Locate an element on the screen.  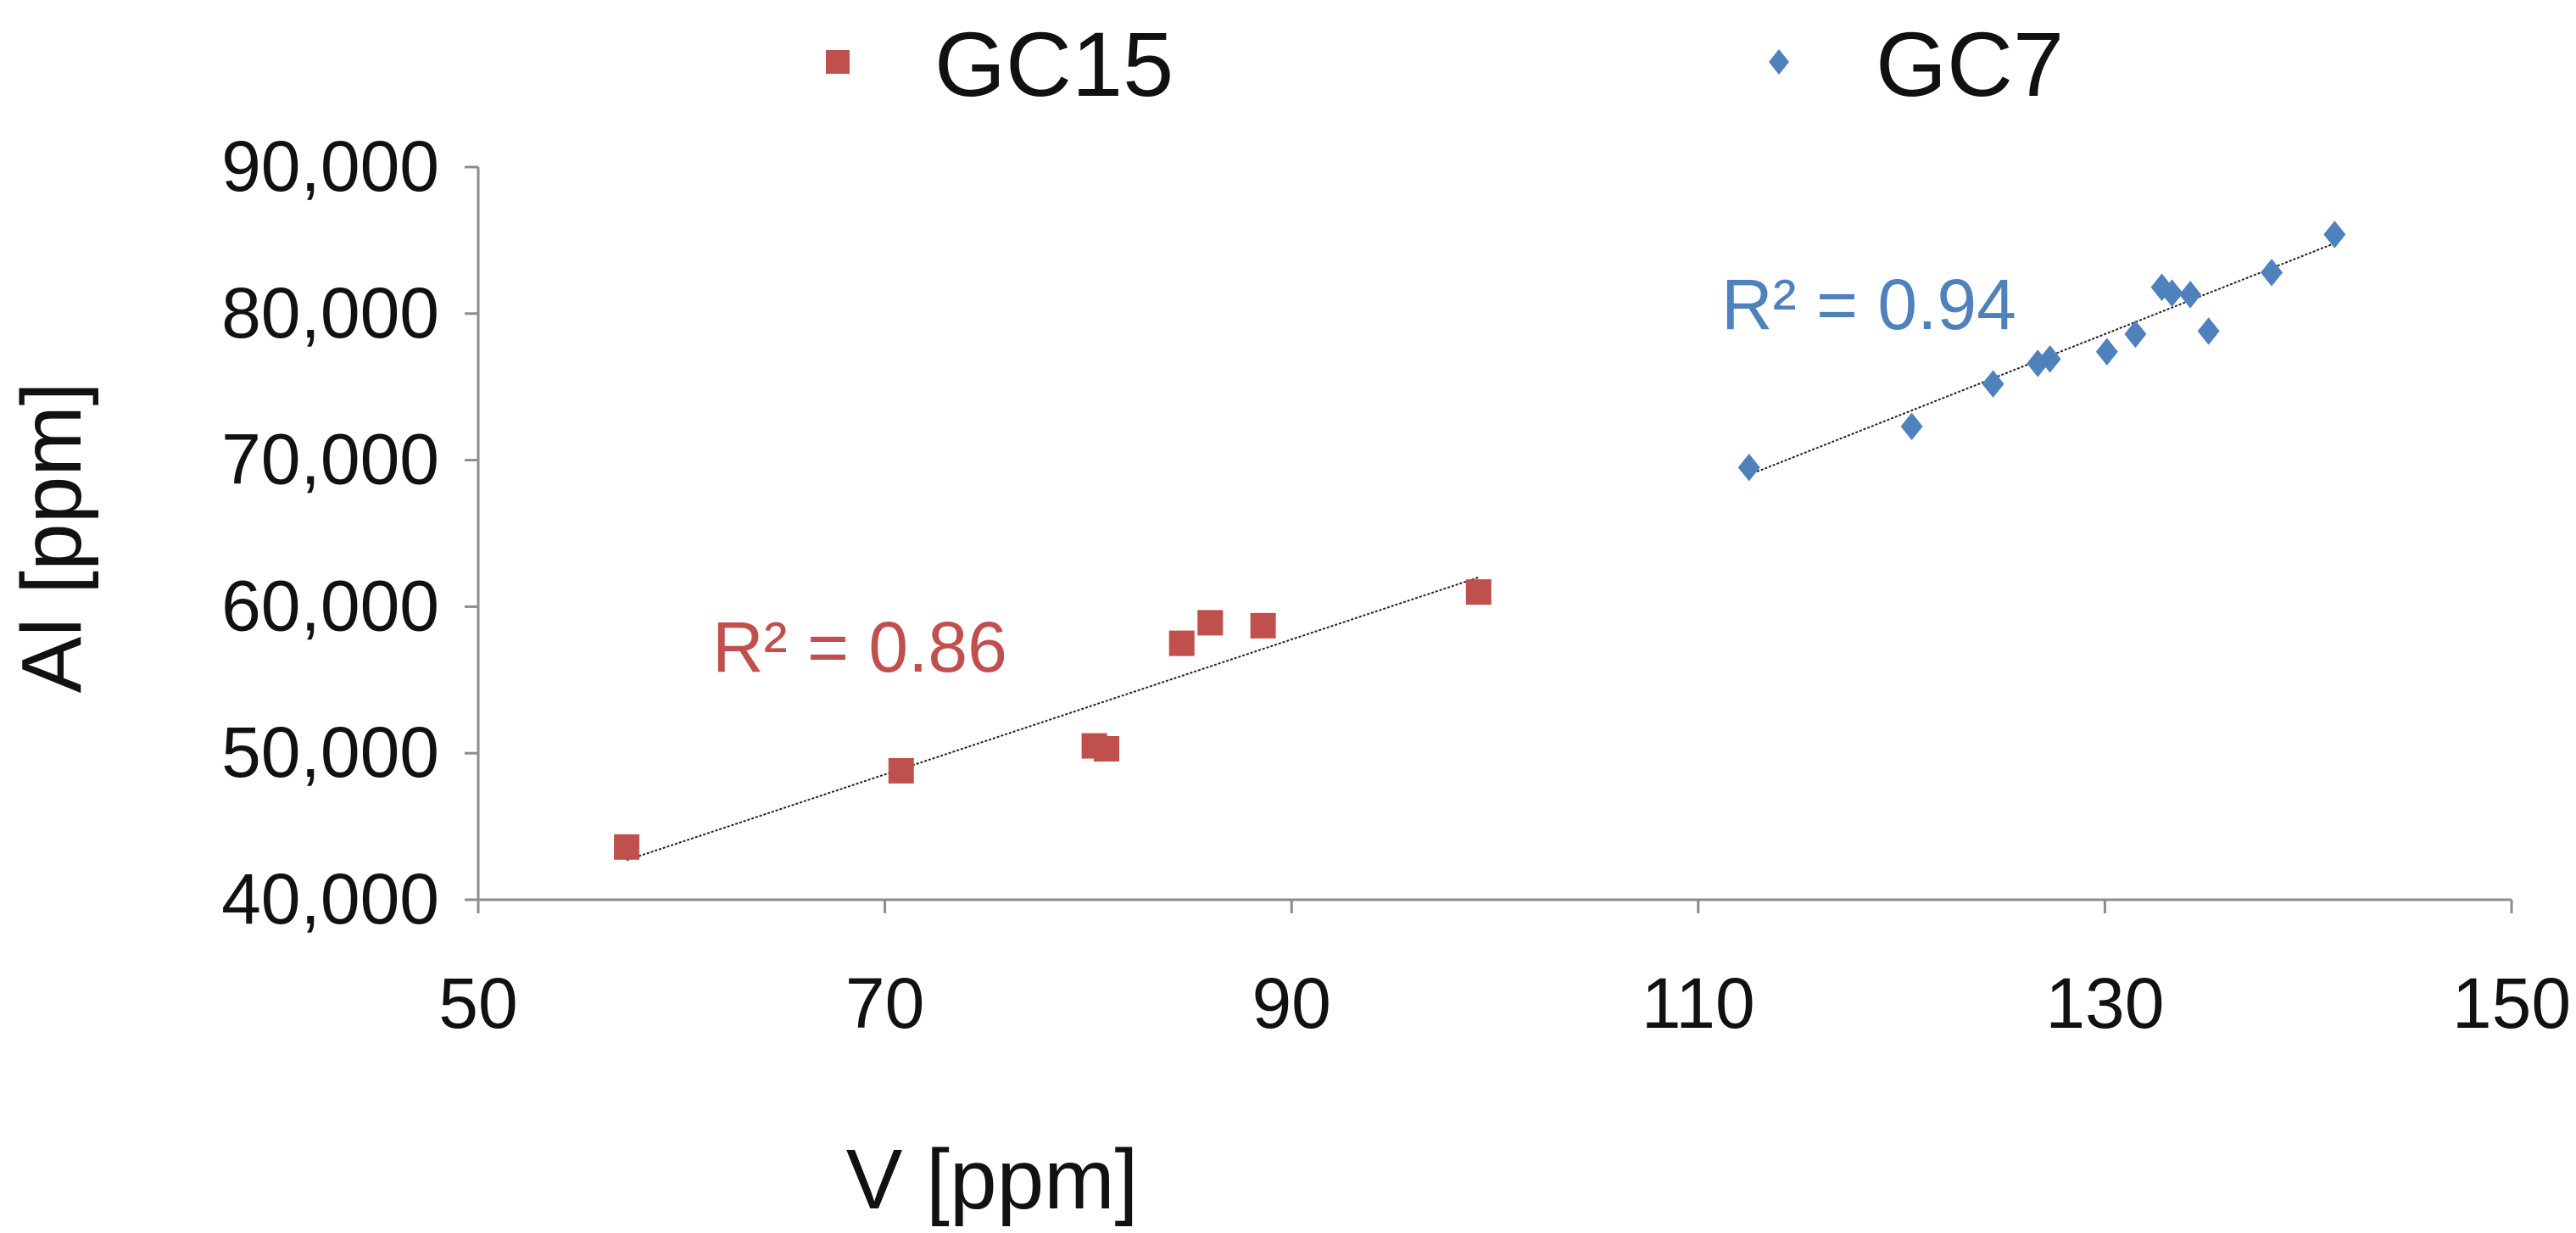
x-axis-title: V [ppm] is located at coordinates (992, 1179).